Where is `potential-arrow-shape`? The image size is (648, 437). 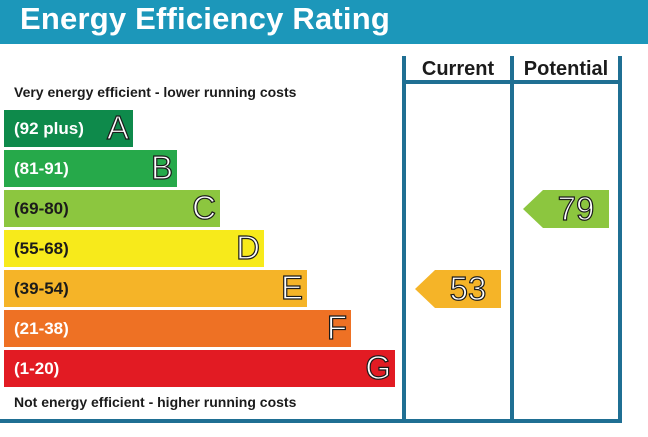 potential-arrow-shape is located at coordinates (566, 209).